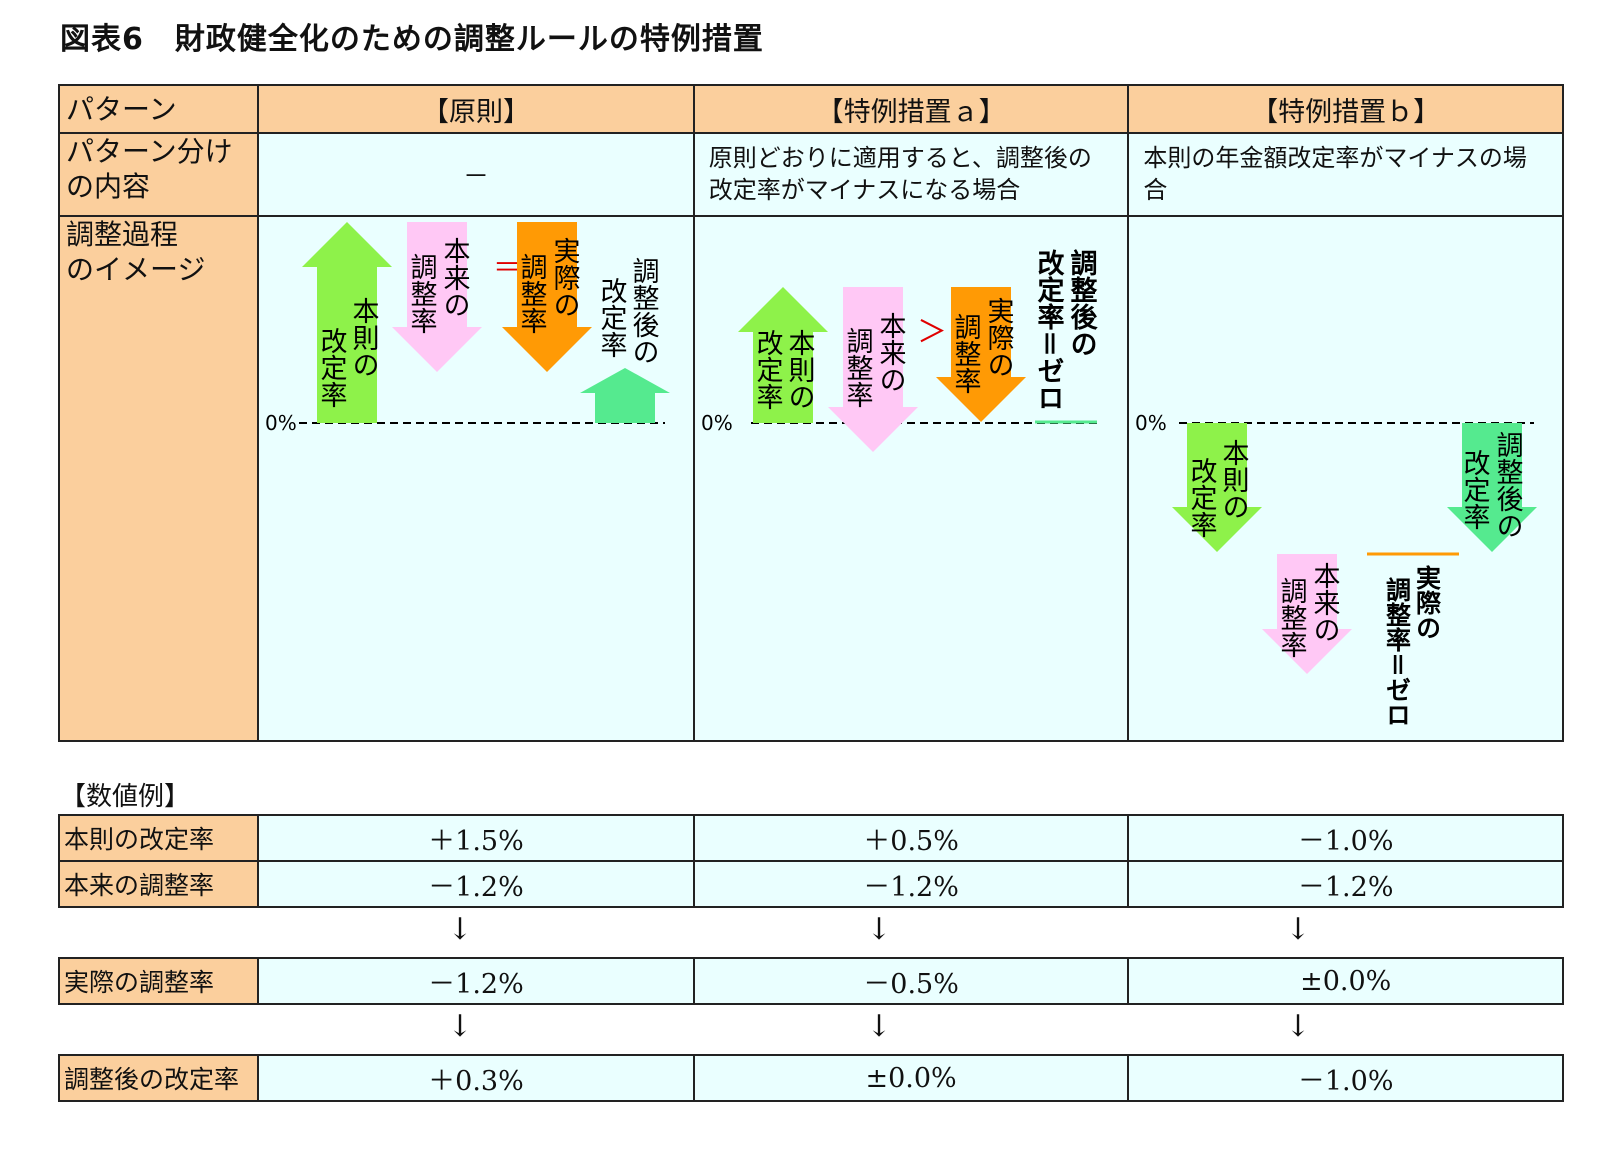  I want to click on jissai-zero-label-col1: 実際の, so click(1427, 602).